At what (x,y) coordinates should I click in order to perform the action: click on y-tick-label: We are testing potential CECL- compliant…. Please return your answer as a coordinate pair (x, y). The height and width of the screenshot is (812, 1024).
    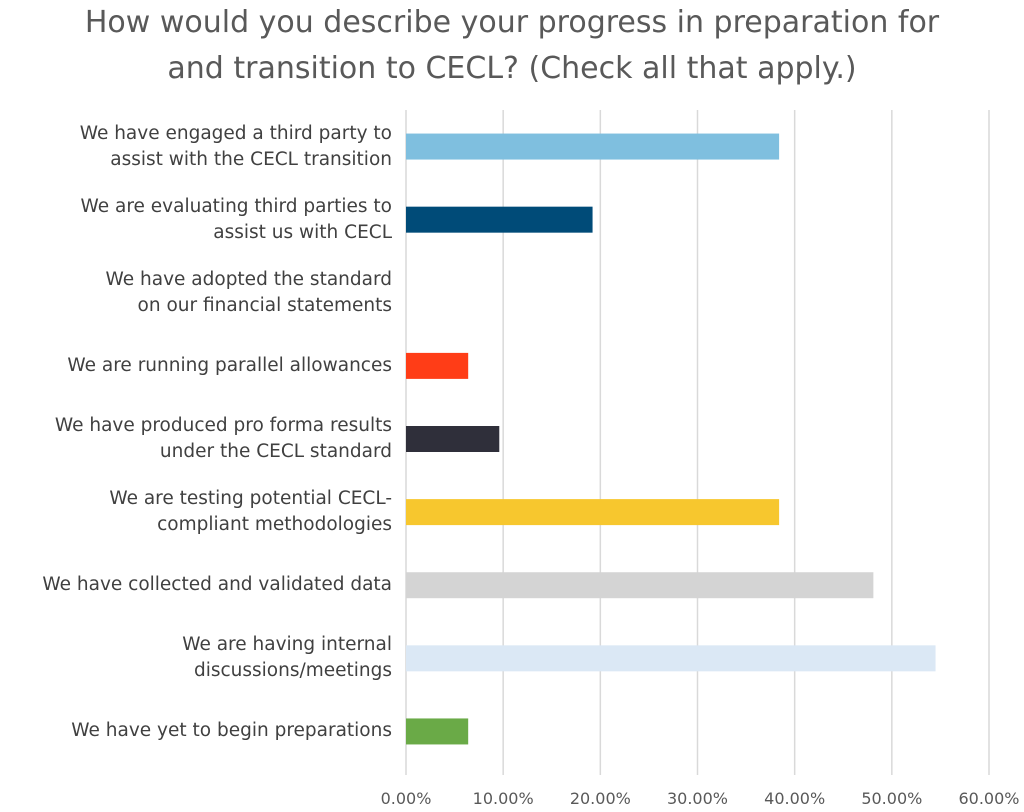
    Looking at the image, I should click on (250, 512).